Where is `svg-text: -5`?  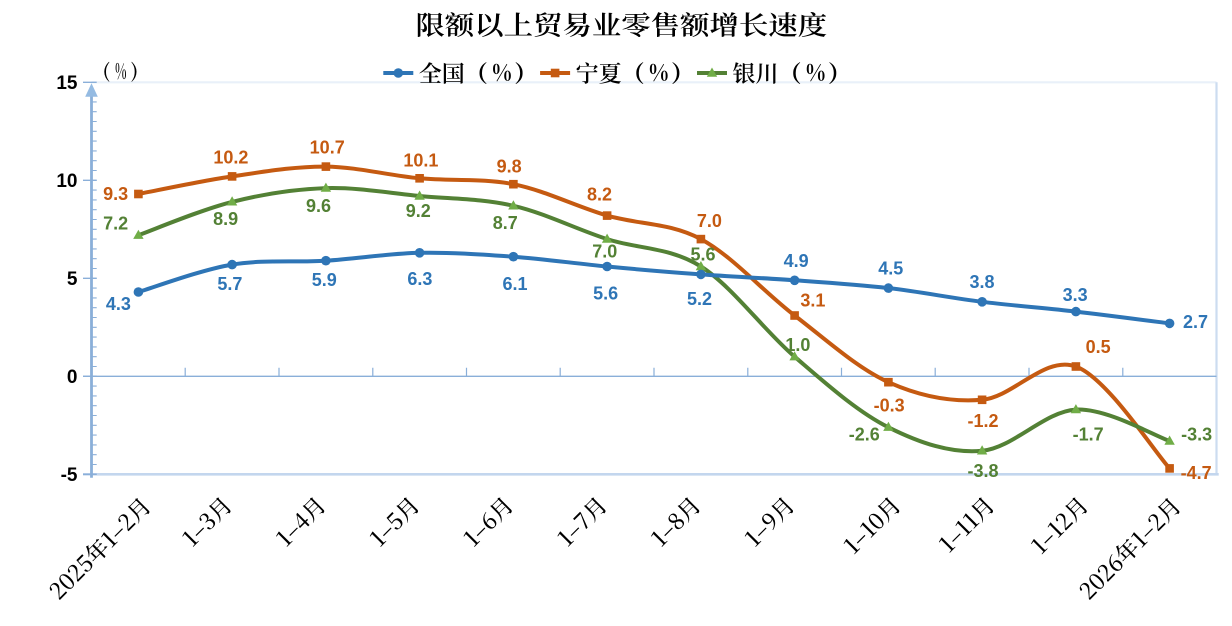 svg-text: -5 is located at coordinates (69, 475).